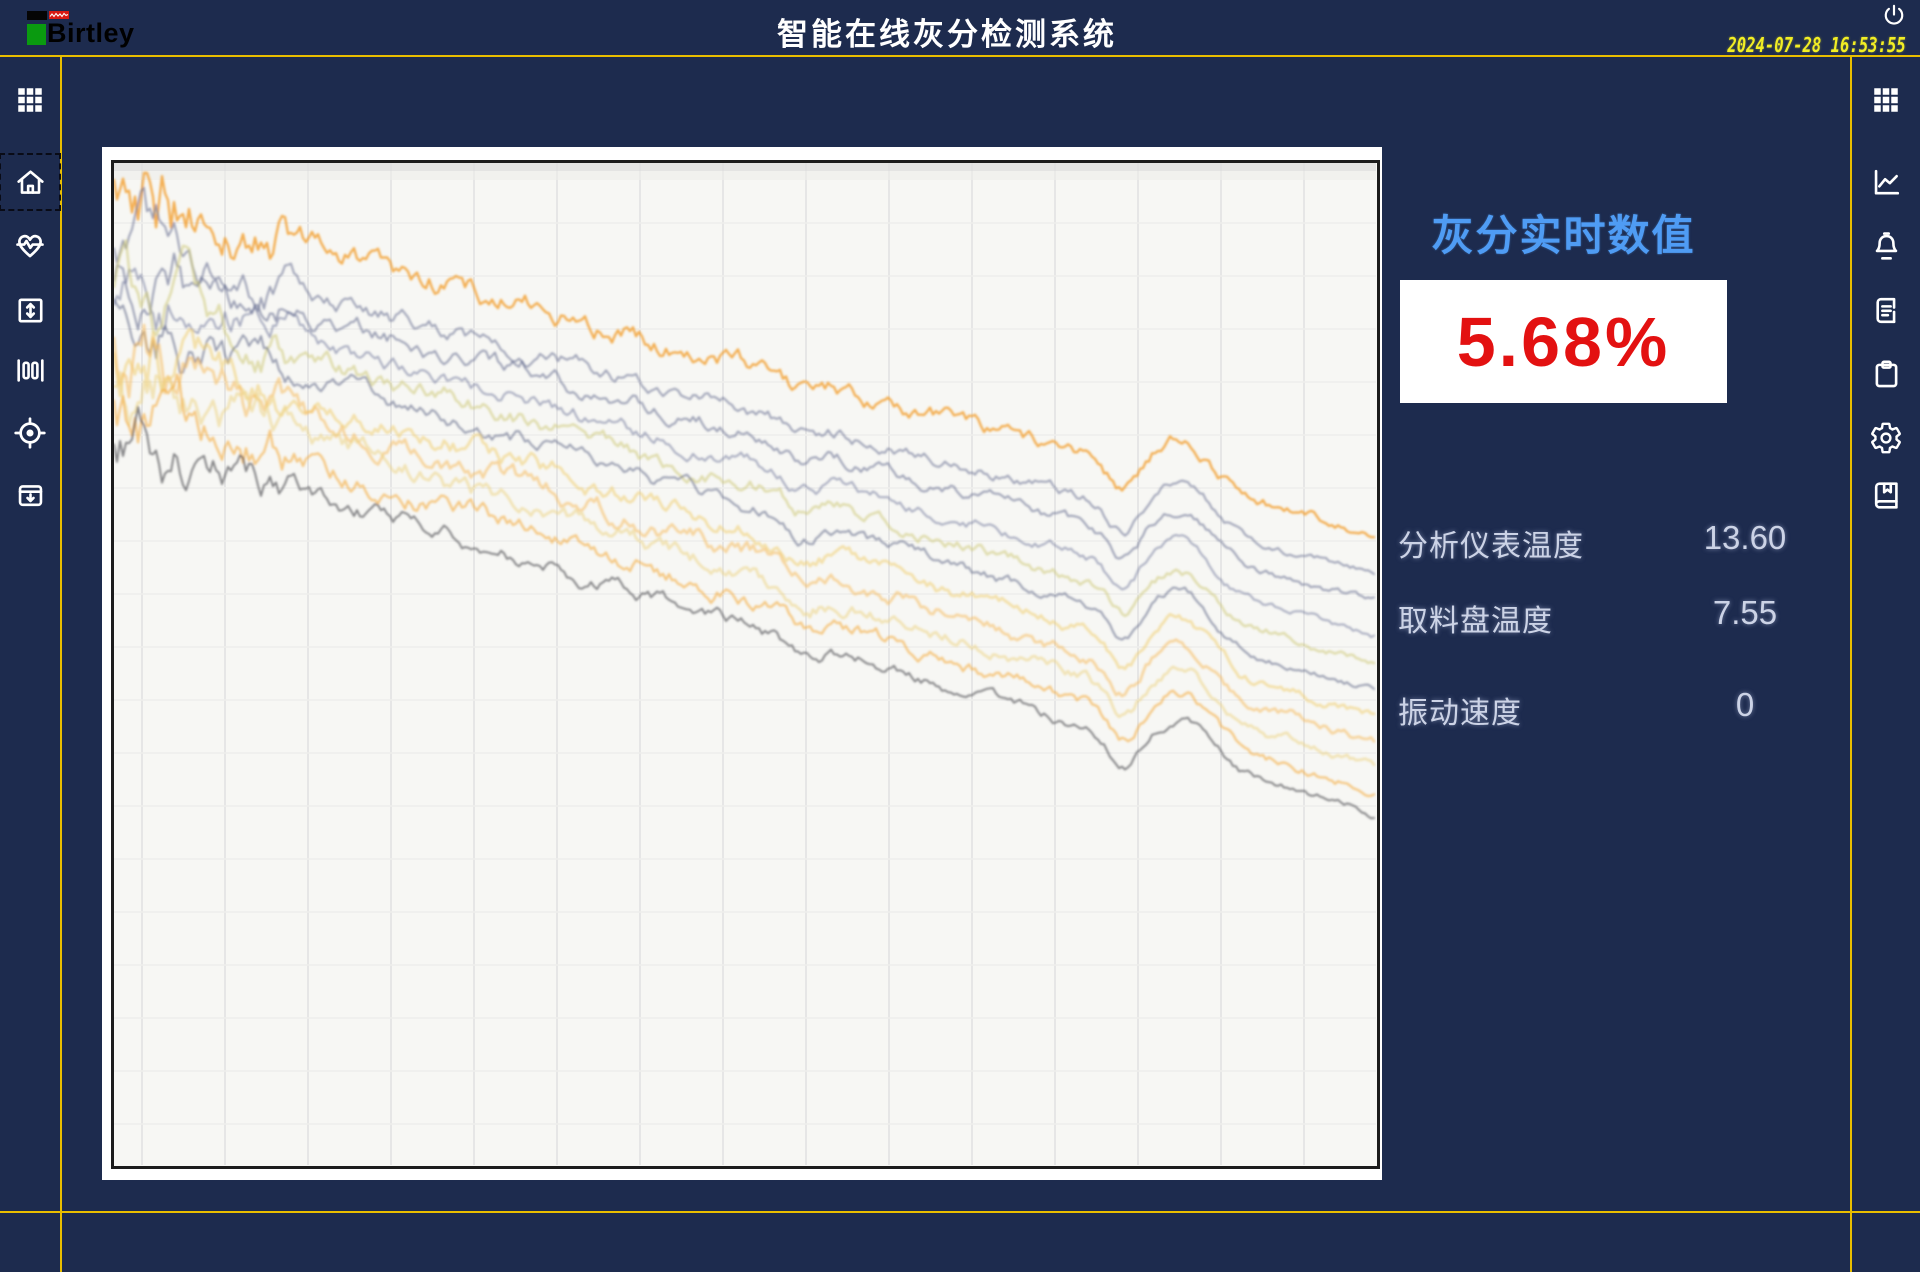  Describe the element at coordinates (947, 34) in the screenshot. I see `page-title: 智能在线灰分检测系统` at that location.